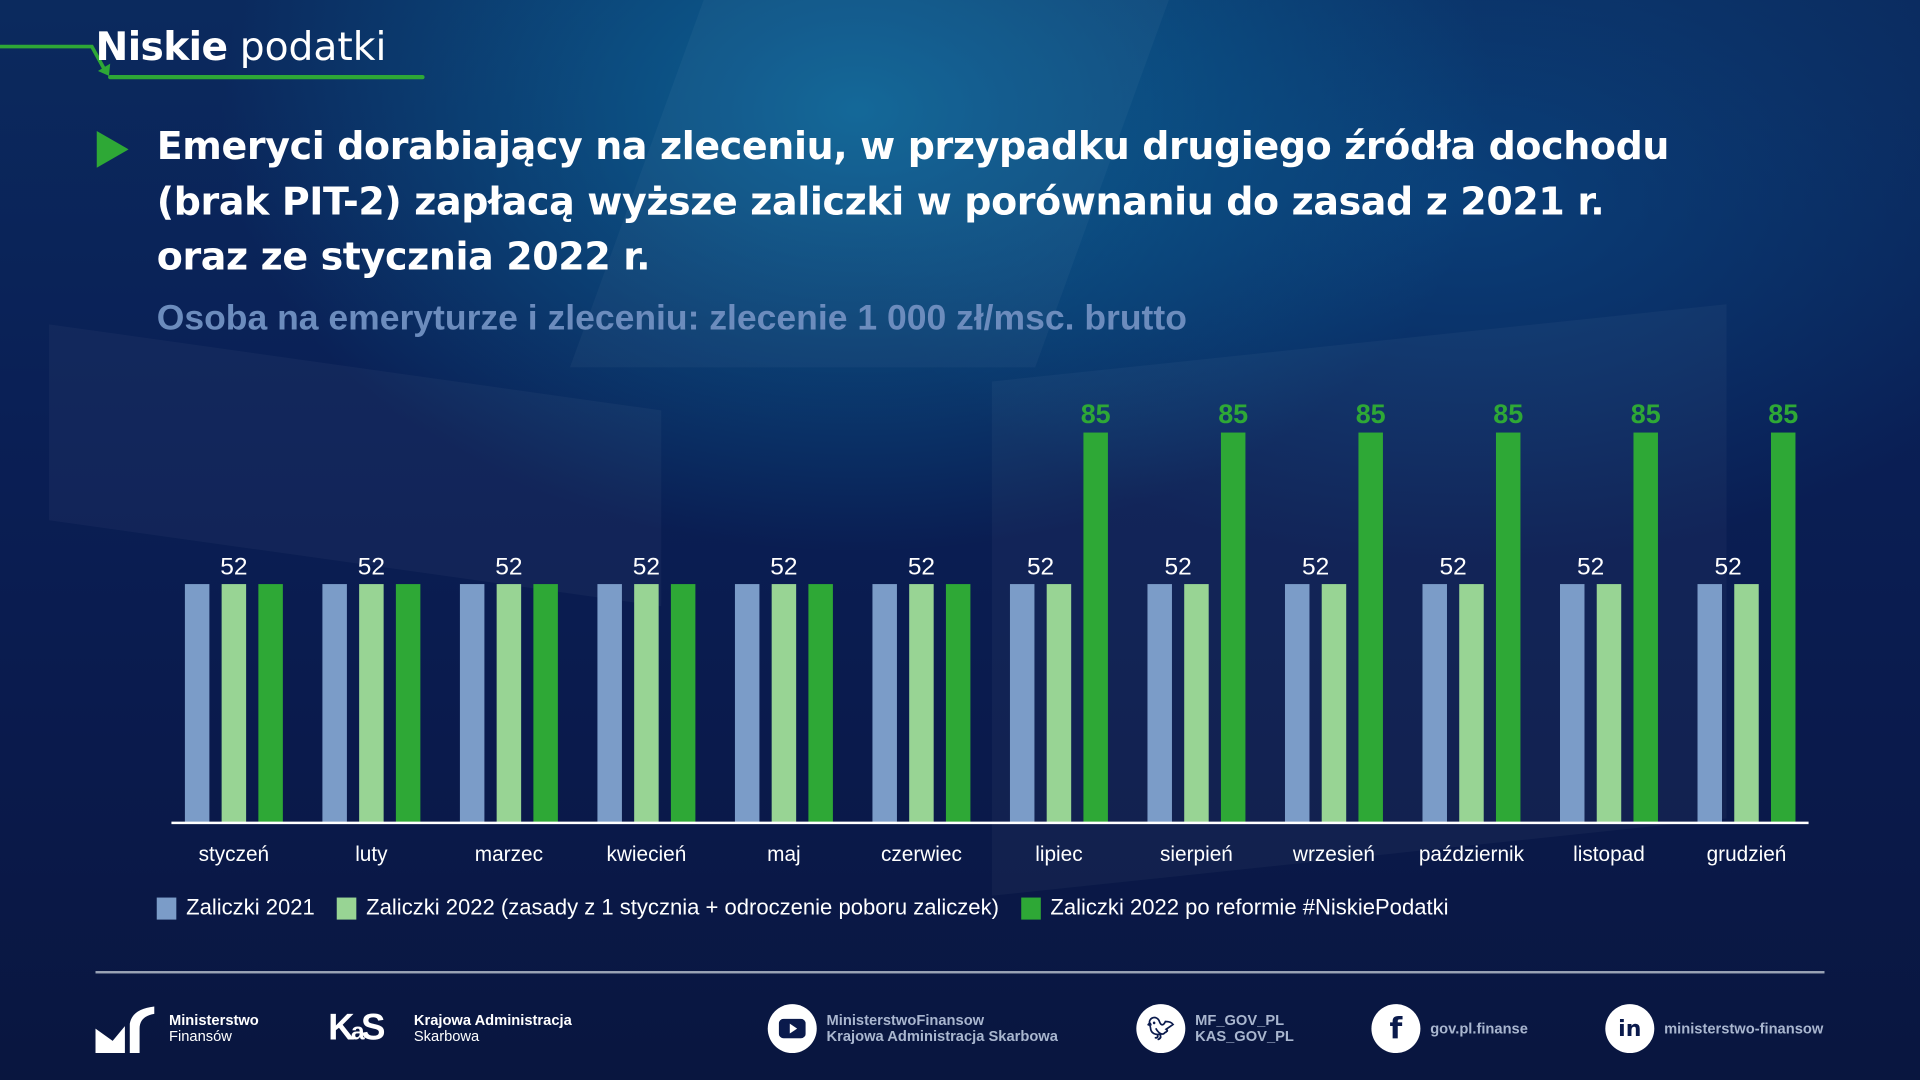  I want to click on footer-divider, so click(960, 972).